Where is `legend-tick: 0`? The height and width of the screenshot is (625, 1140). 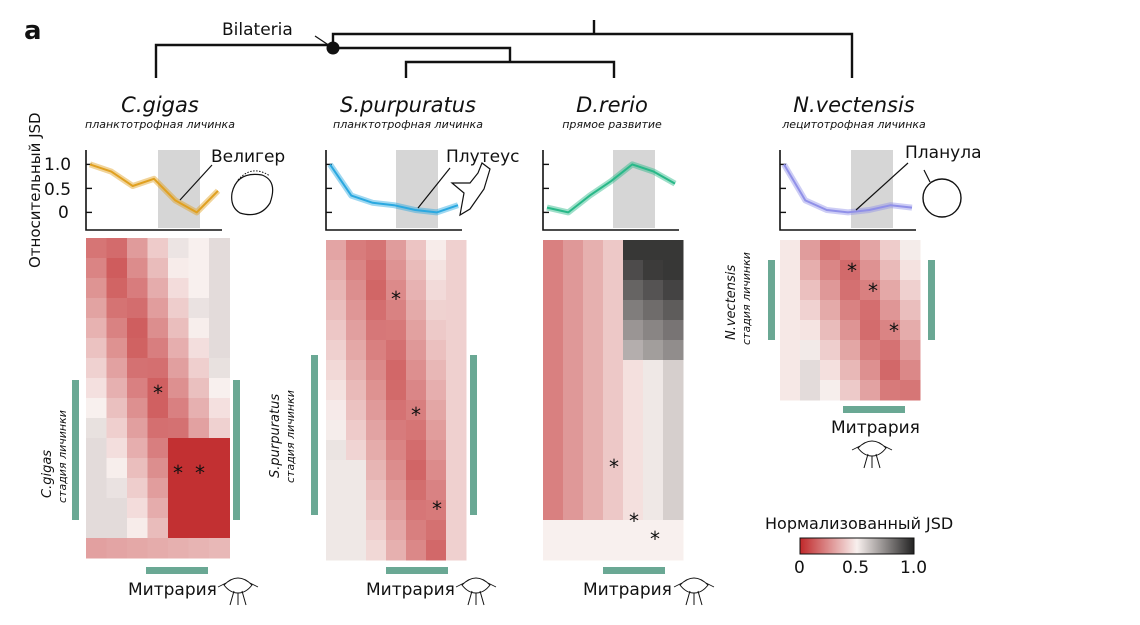
legend-tick: 0 is located at coordinates (799, 568).